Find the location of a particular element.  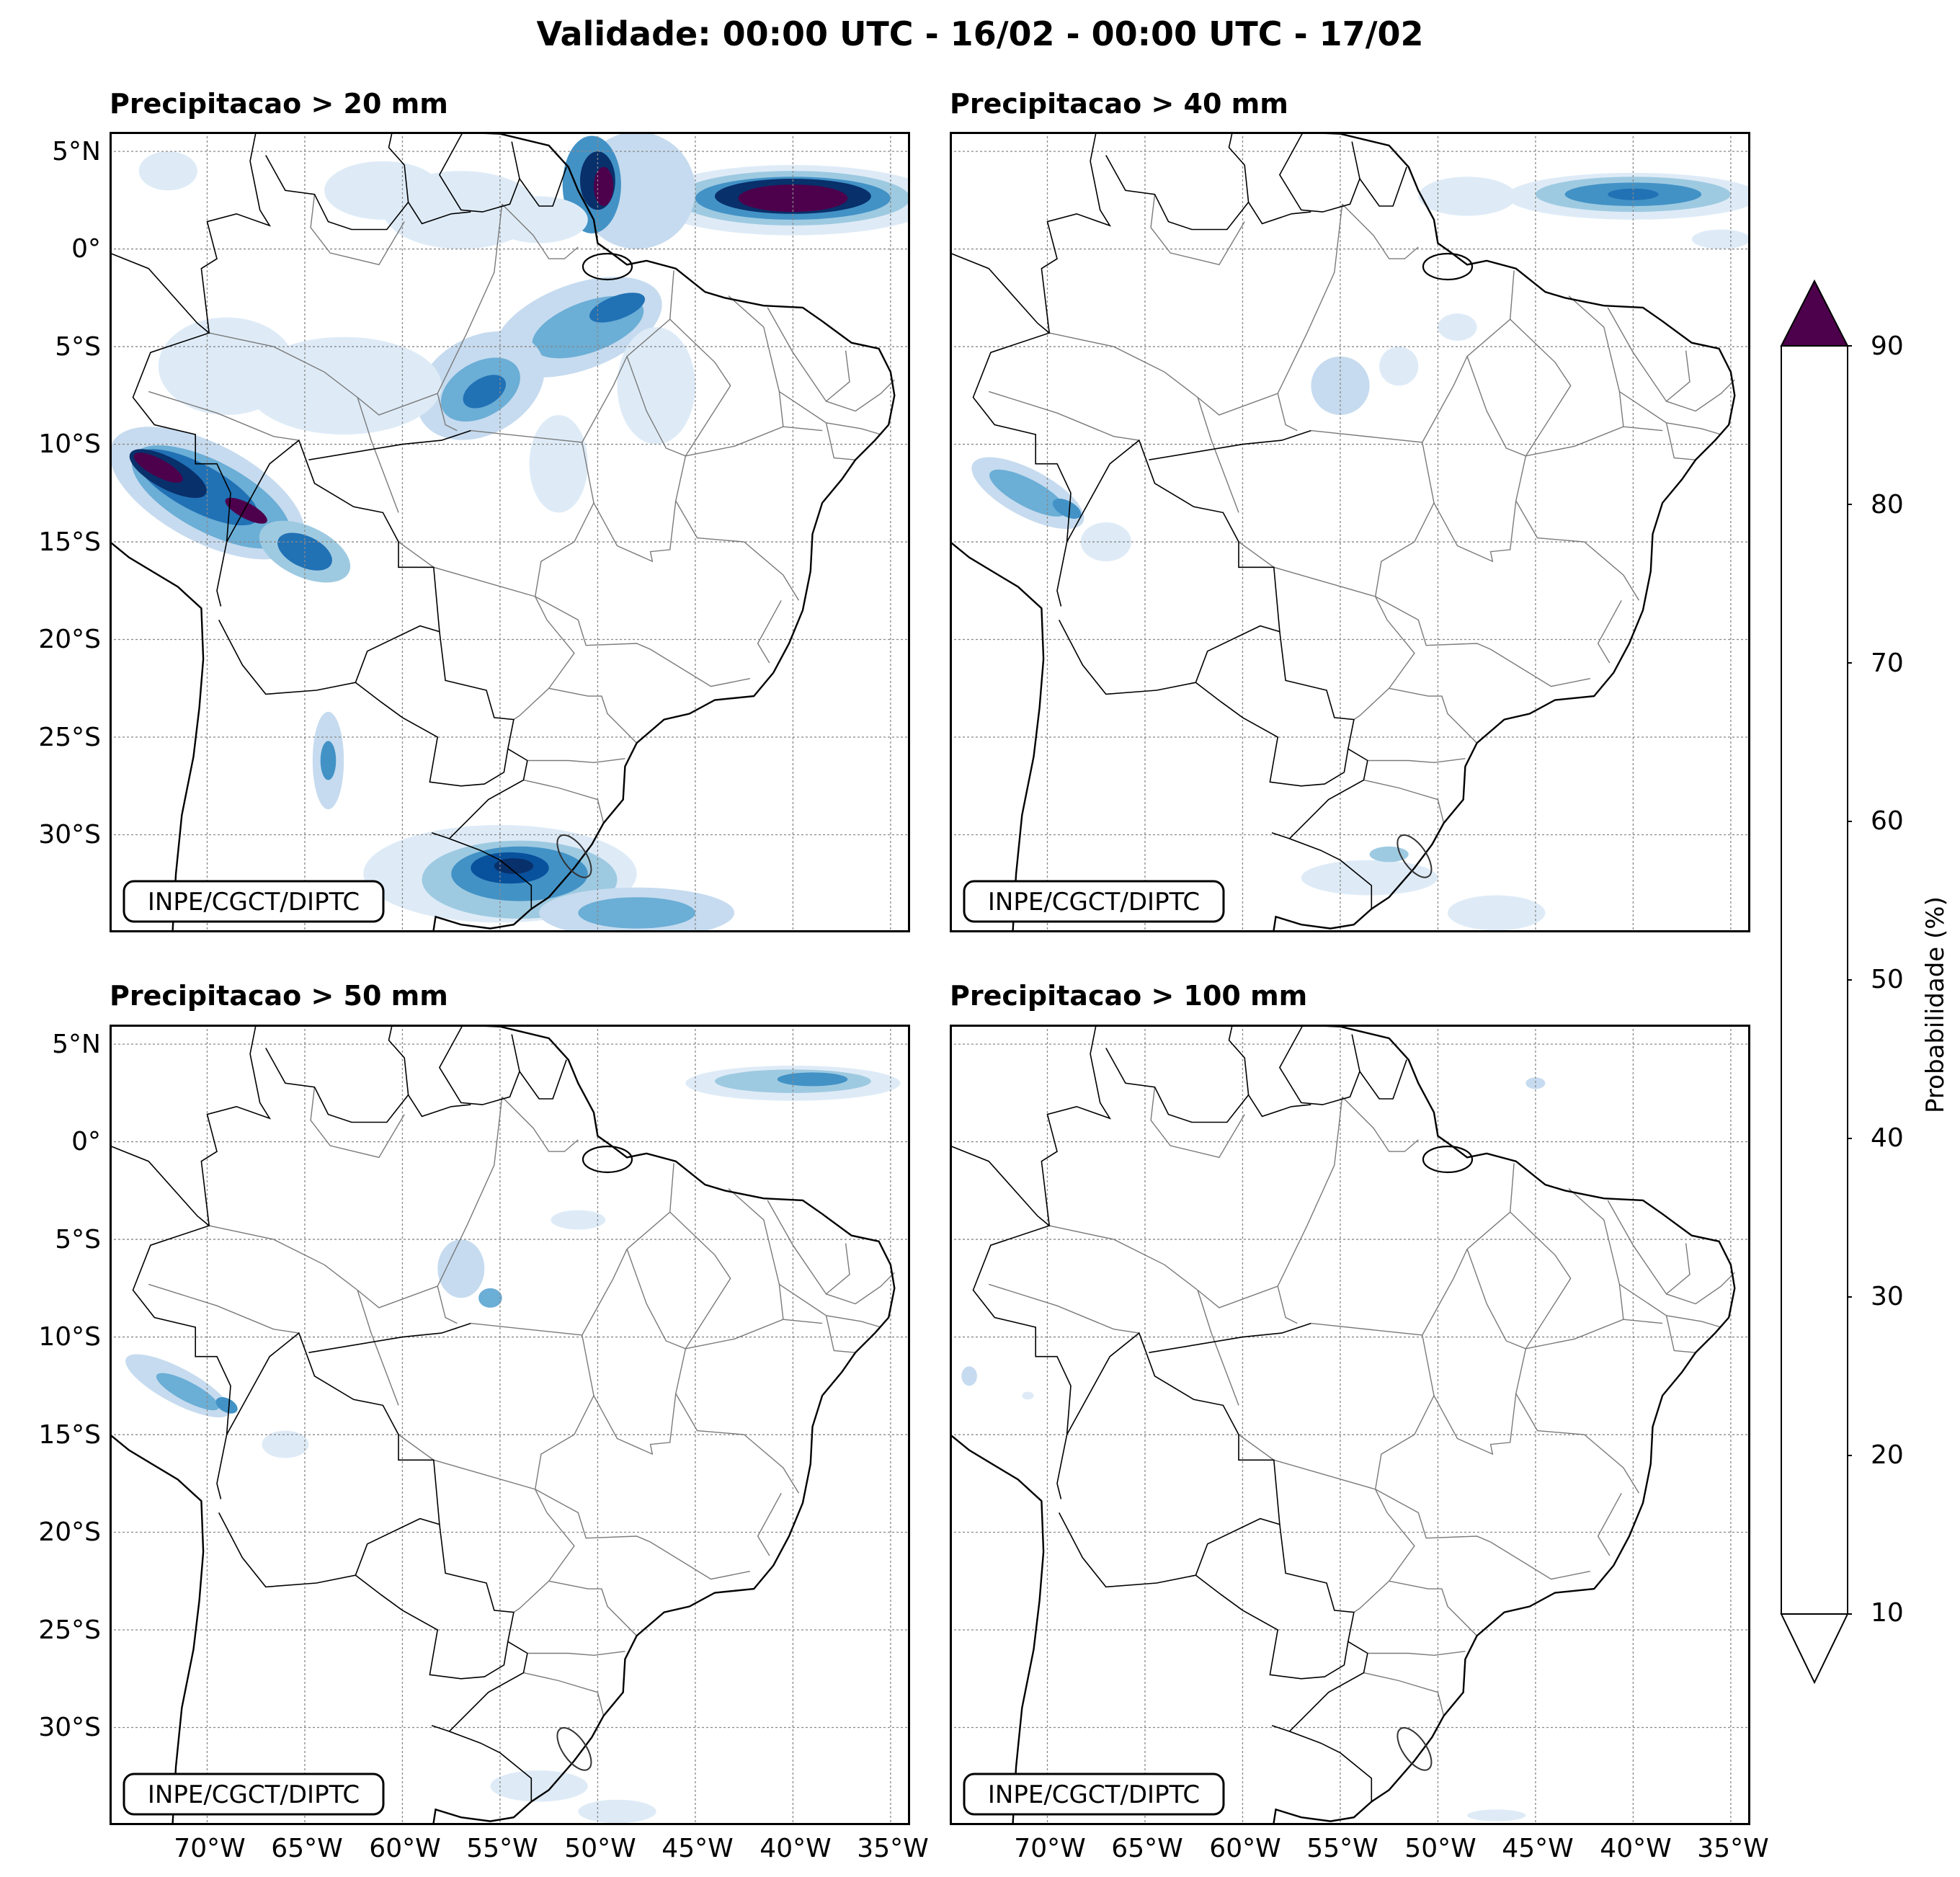

lat-label-top-5n: 5°N is located at coordinates (76, 152).